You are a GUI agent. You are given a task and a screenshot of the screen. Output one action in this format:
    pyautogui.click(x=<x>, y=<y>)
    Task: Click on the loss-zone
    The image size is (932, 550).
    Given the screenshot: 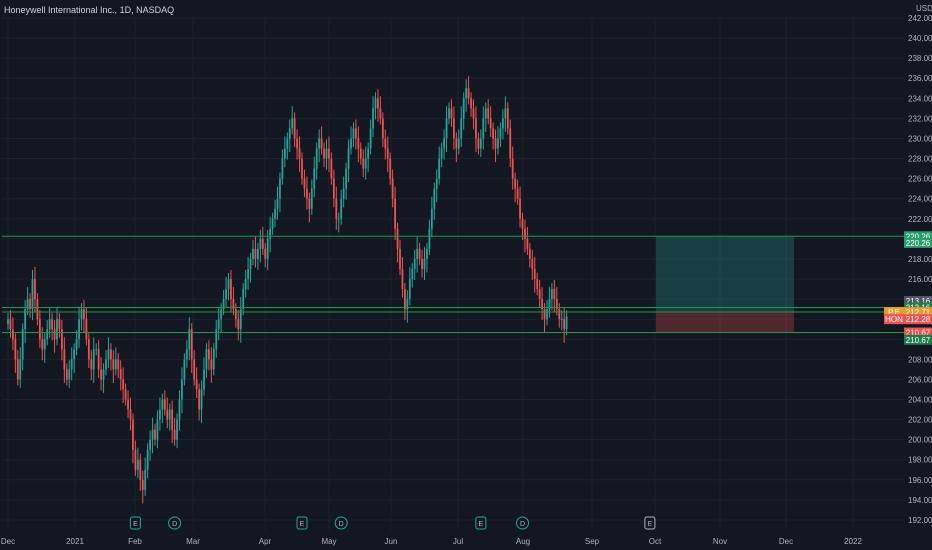 What is the action you would take?
    pyautogui.click(x=725, y=322)
    